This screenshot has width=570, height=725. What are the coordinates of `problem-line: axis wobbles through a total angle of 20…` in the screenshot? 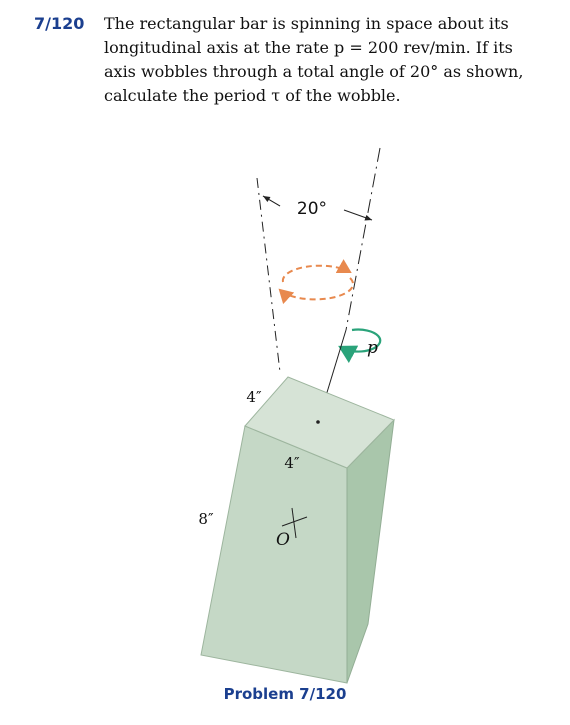 It's located at (314, 71).